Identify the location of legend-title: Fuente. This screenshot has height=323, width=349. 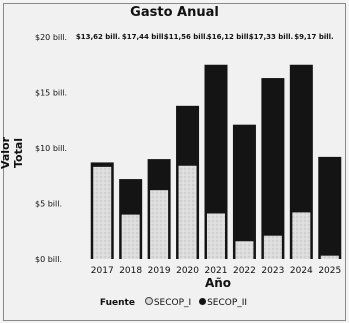
(117, 303).